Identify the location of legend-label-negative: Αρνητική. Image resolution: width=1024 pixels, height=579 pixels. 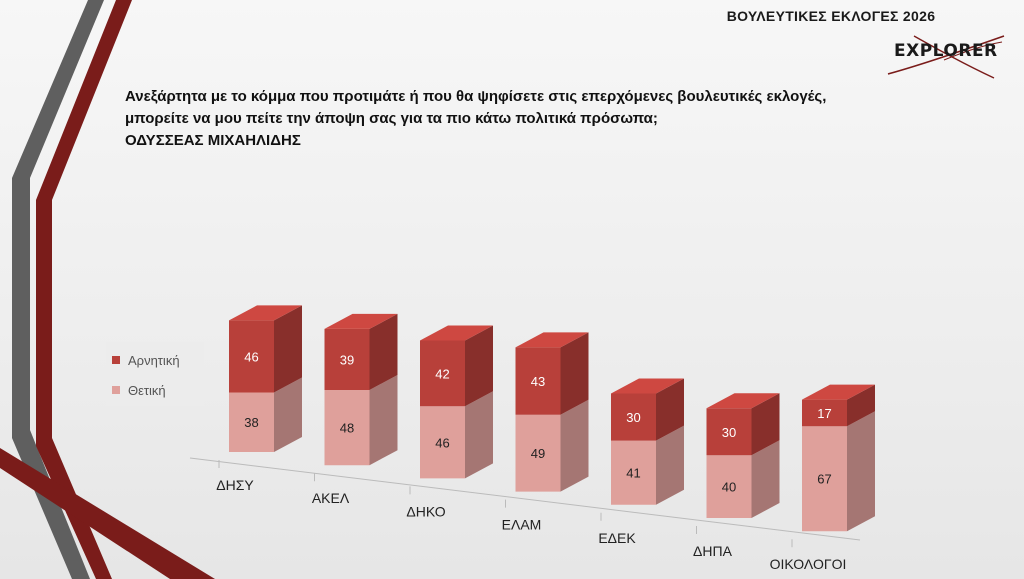
(154, 360).